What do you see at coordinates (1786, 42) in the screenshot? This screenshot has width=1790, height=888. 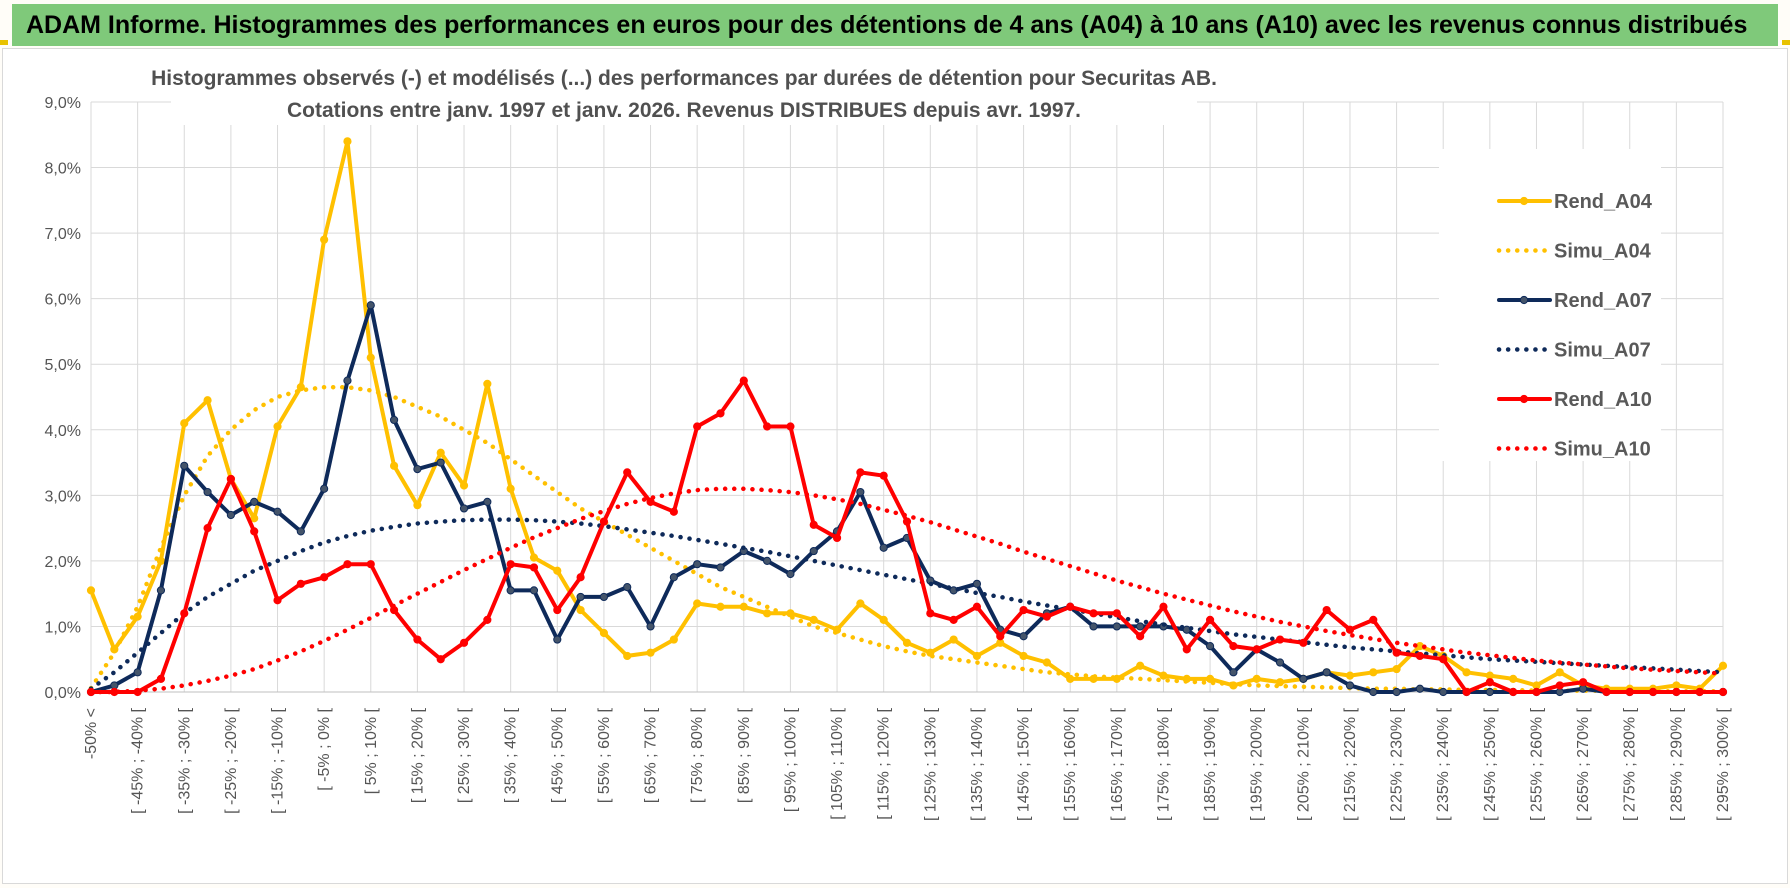 I see `banner-corner-mark-right` at bounding box center [1786, 42].